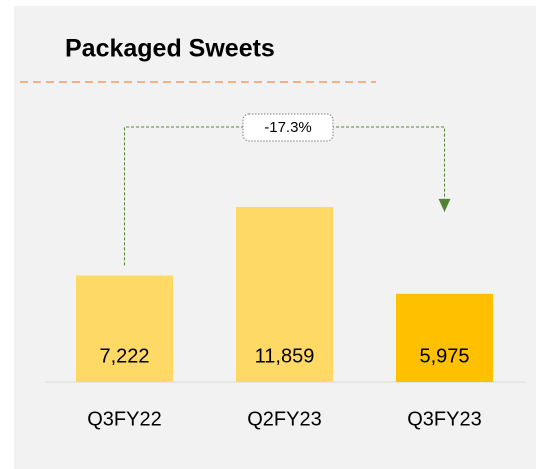  I want to click on x-tick-label: Q3FY22, so click(124, 419).